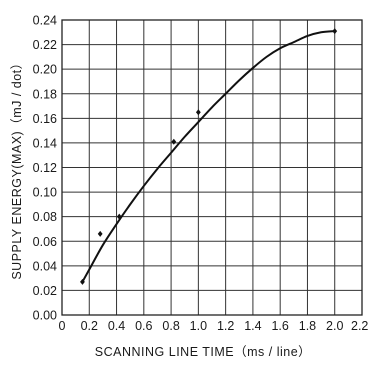 The image size is (371, 365). What do you see at coordinates (45, 291) in the screenshot?
I see `y-tick-label: 0.02` at bounding box center [45, 291].